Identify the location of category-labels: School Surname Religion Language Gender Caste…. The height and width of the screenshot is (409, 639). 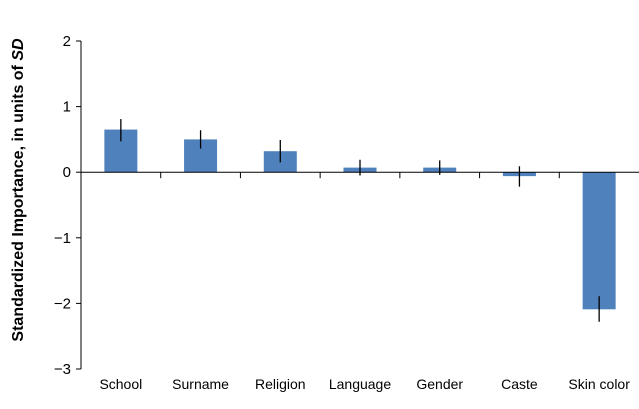
(364, 384).